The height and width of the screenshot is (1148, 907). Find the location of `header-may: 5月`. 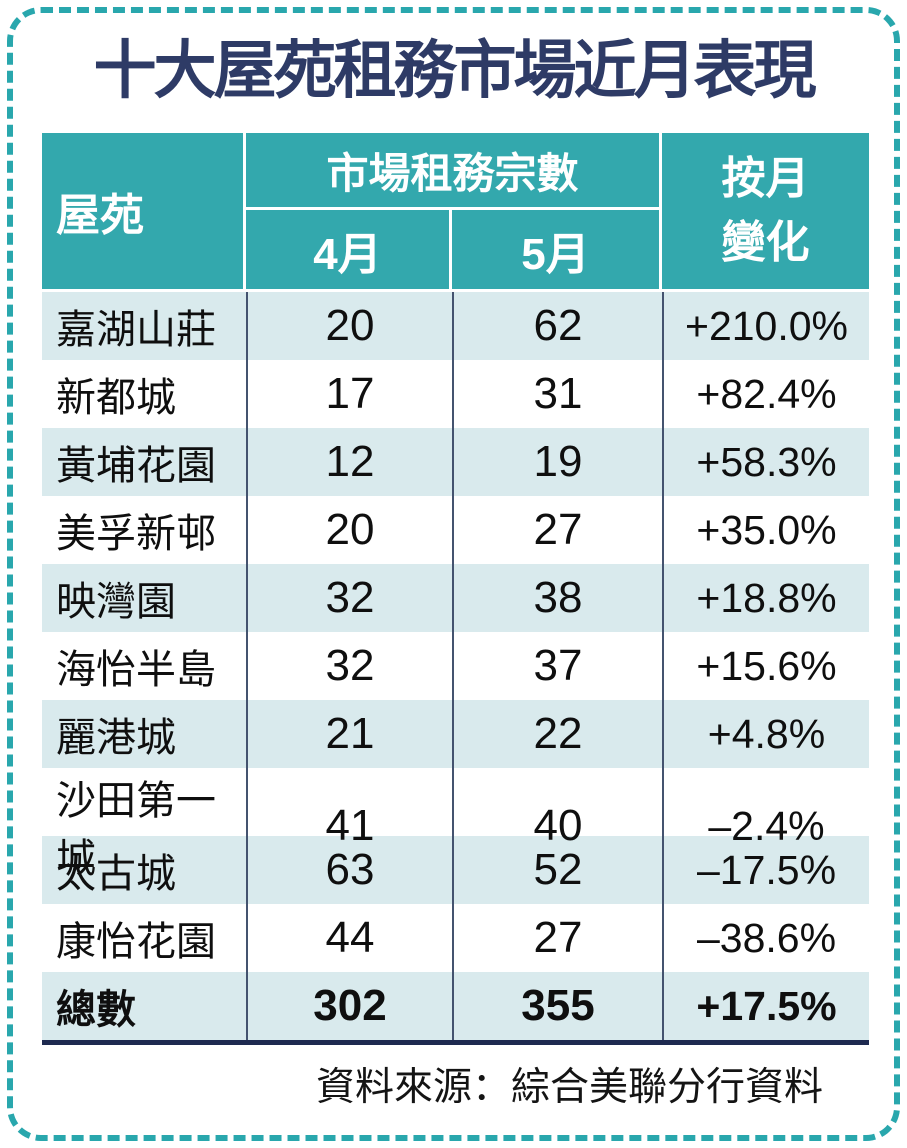

header-may: 5月 is located at coordinates (557, 249).